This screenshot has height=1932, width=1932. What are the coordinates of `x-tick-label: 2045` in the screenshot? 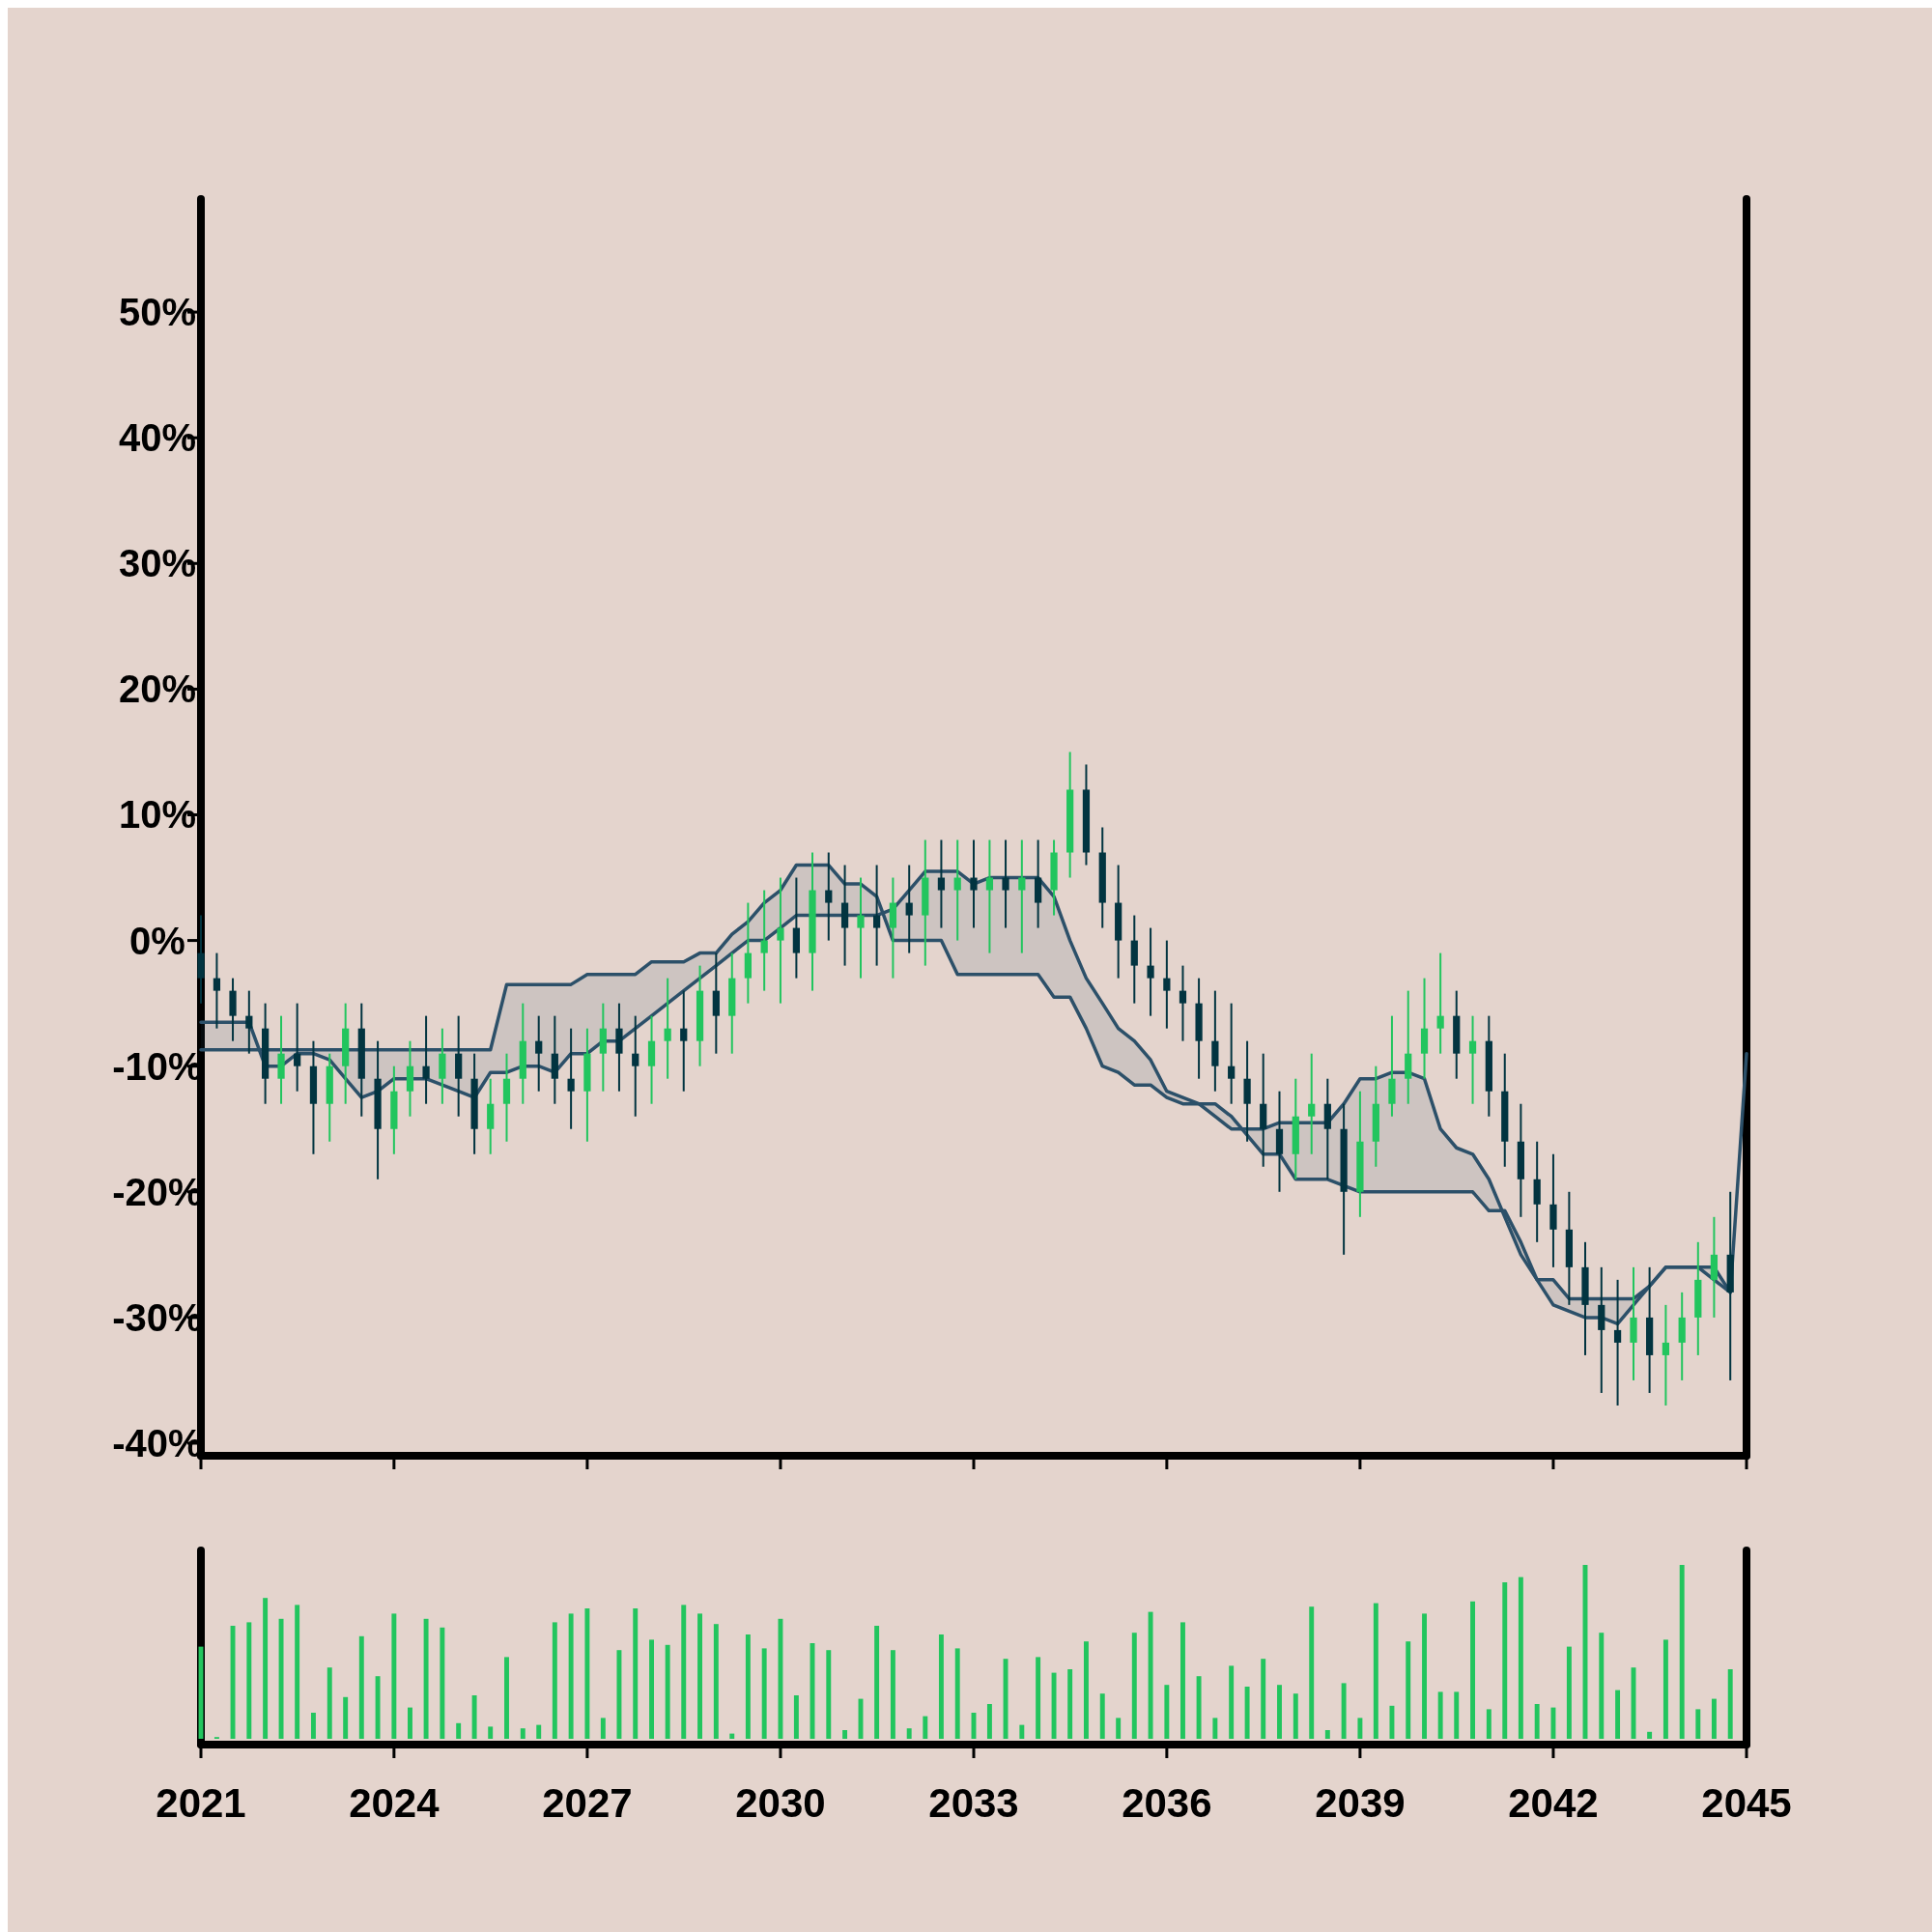 It's located at (1746, 1802).